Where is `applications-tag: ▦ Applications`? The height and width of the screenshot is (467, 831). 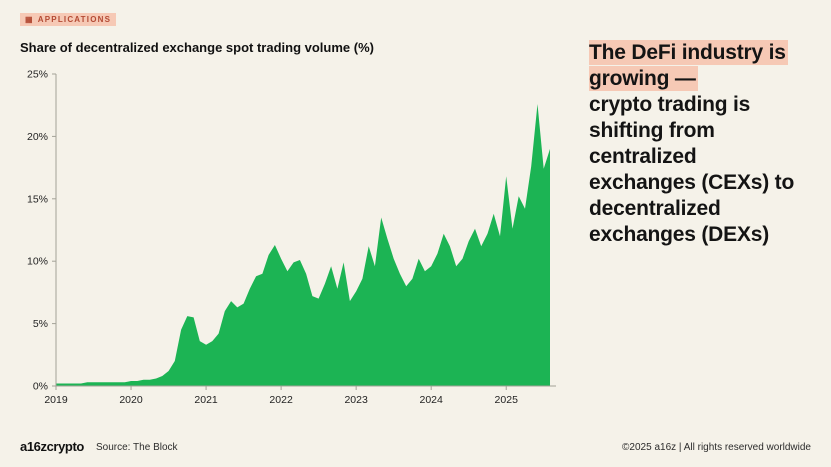 applications-tag: ▦ Applications is located at coordinates (68, 19).